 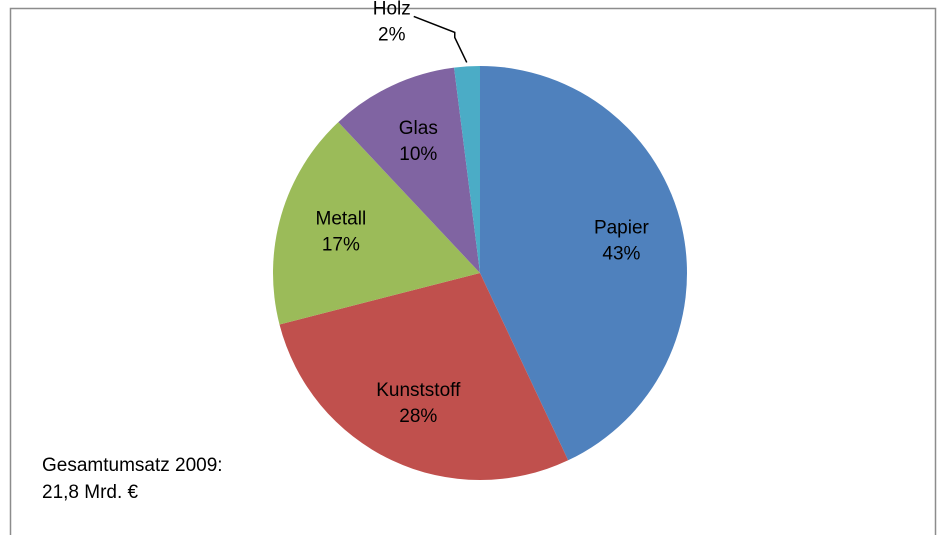 I want to click on annotation: 21,8 Mrd. €, so click(x=90, y=492).